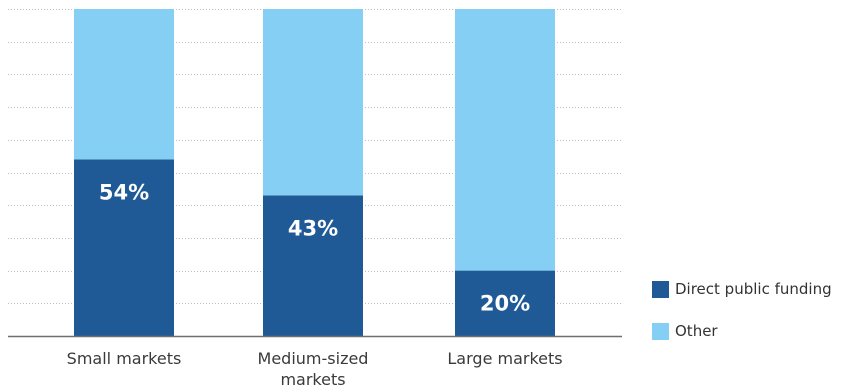 The image size is (860, 392). I want to click on legend: Direct public funding Other, so click(742, 320).